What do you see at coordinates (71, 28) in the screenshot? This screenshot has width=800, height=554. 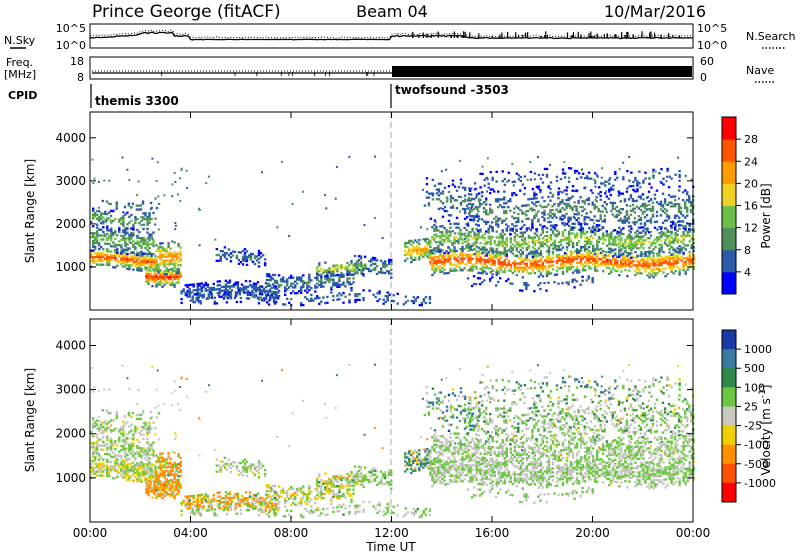 I see `noise-left-tick-top: 10^5` at bounding box center [71, 28].